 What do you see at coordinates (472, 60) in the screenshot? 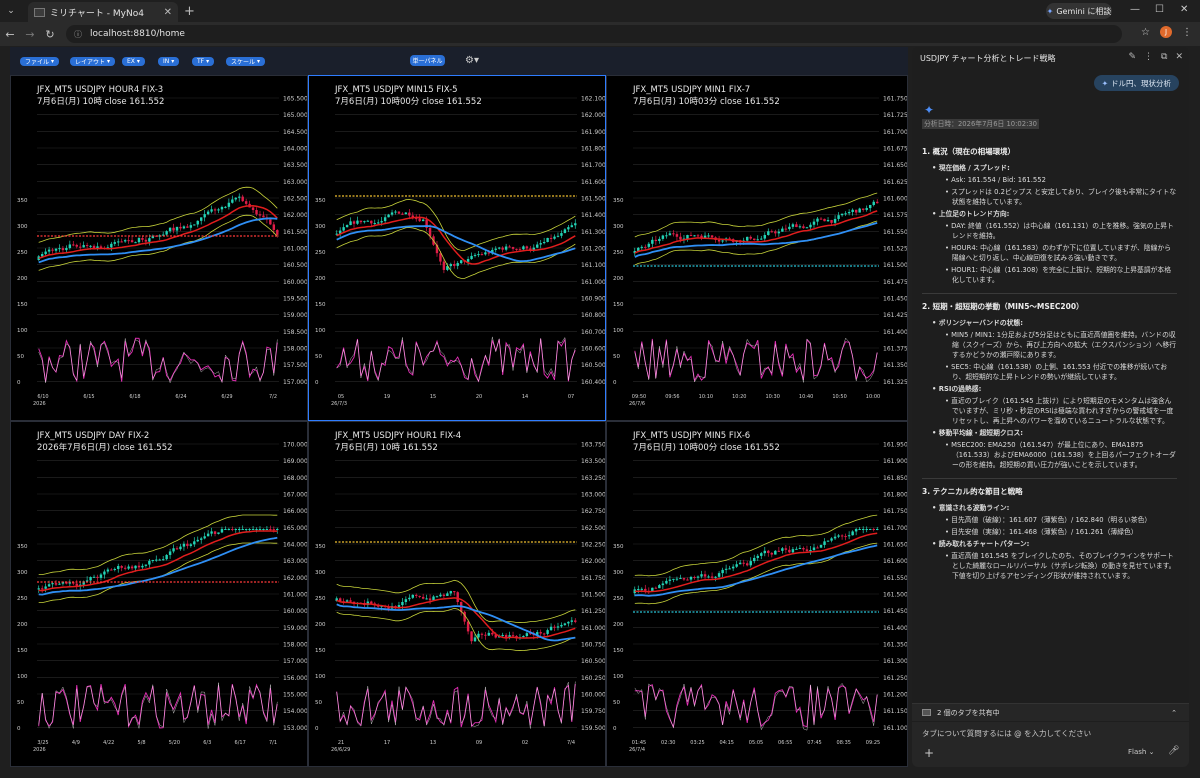
I see `settings-gear-icon: ⚙▾` at bounding box center [472, 60].